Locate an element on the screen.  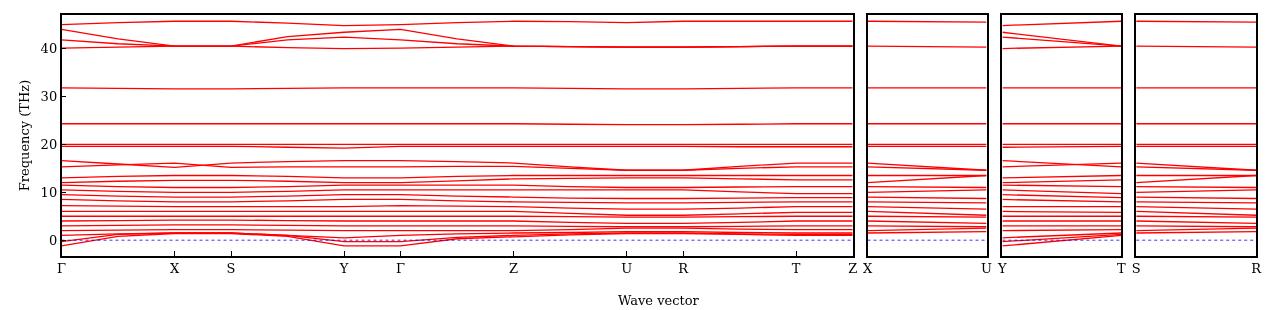
y-tick-label: 0 is located at coordinates (53, 240).